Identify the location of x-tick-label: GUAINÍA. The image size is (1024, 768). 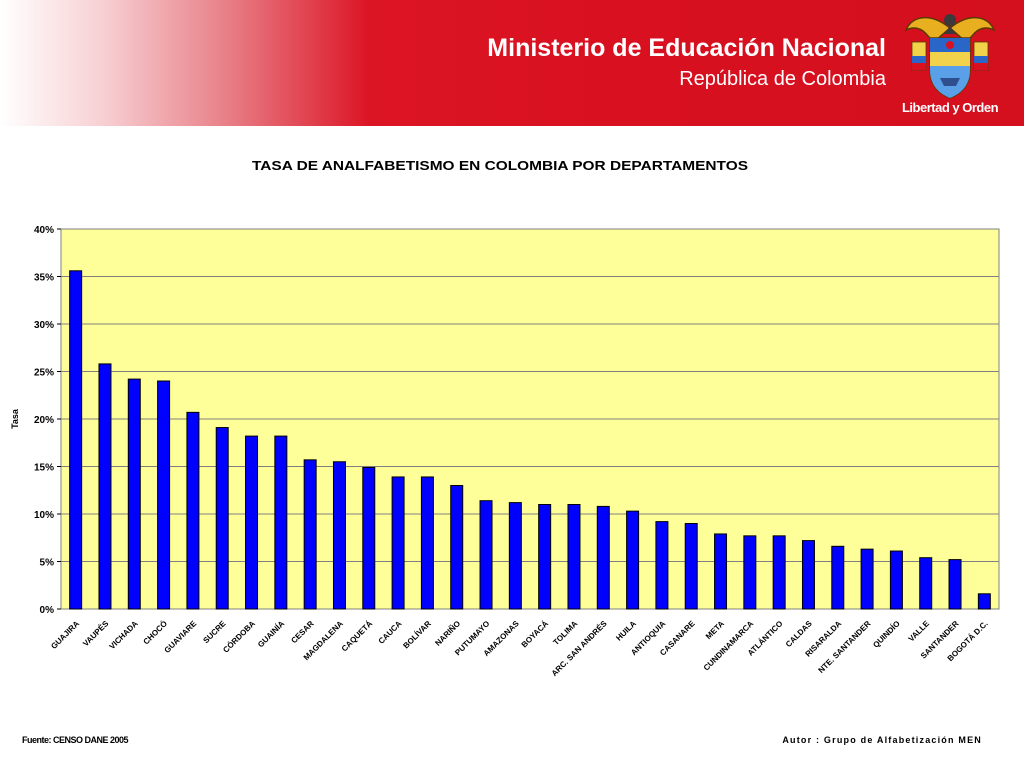
(271, 634).